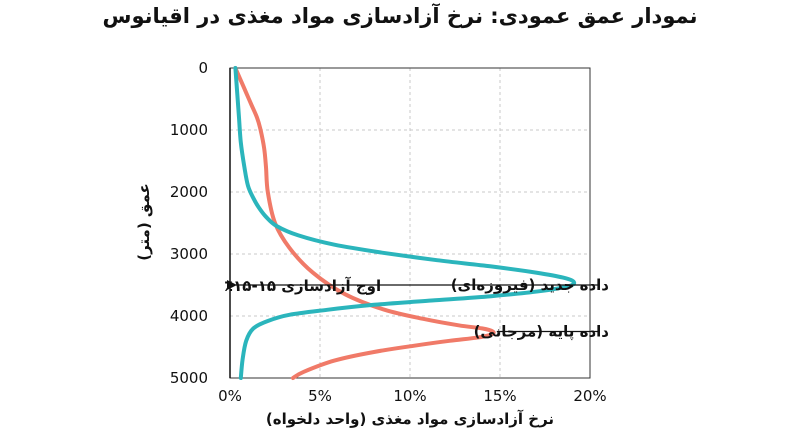 The image size is (800, 447). Describe the element at coordinates (144, 222) in the screenshot. I see `y-axis-label: عمق (متر)` at that location.